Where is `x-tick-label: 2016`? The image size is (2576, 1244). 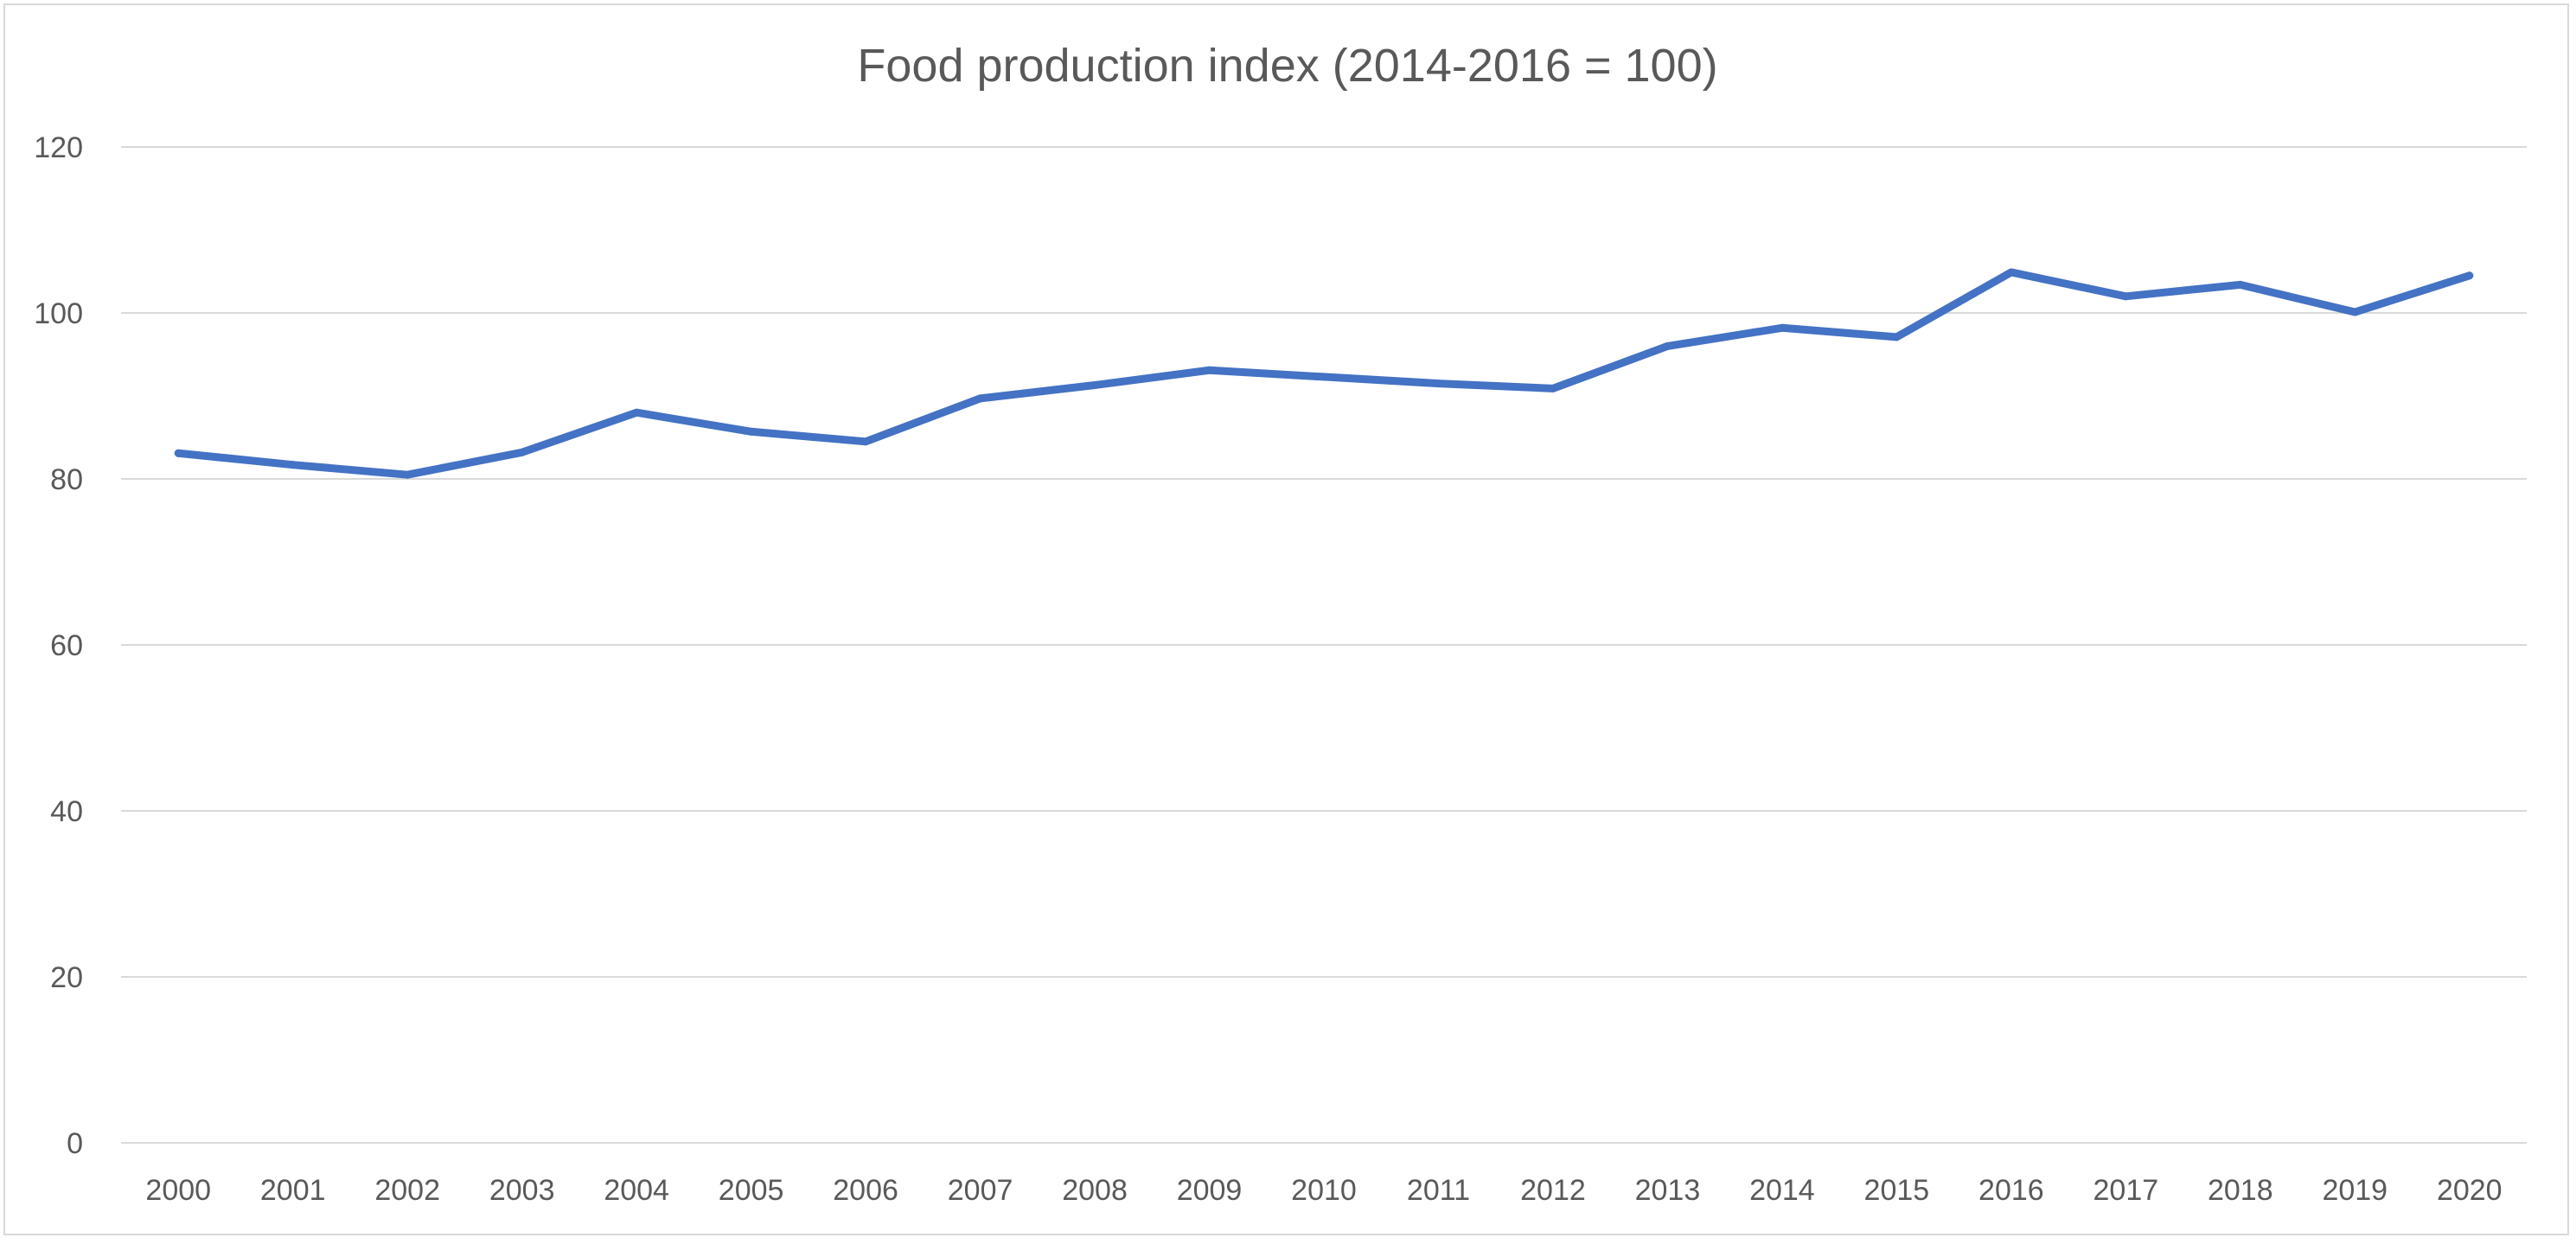 x-tick-label: 2016 is located at coordinates (2011, 1190).